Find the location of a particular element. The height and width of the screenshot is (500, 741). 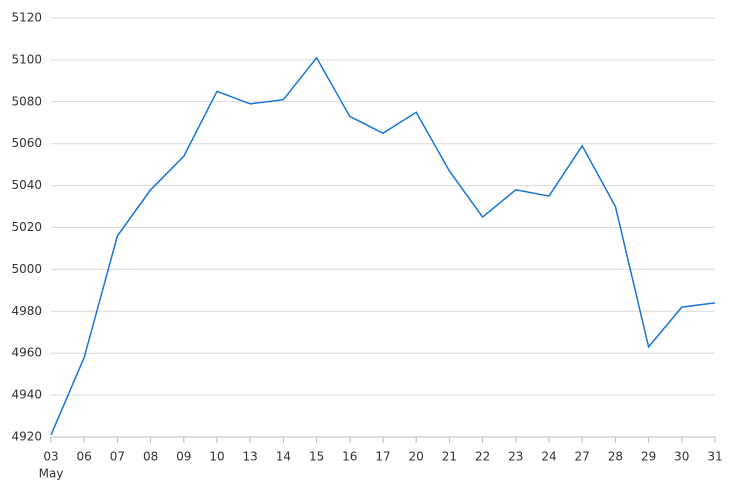

y-tick-label: 5060 is located at coordinates (26, 143).